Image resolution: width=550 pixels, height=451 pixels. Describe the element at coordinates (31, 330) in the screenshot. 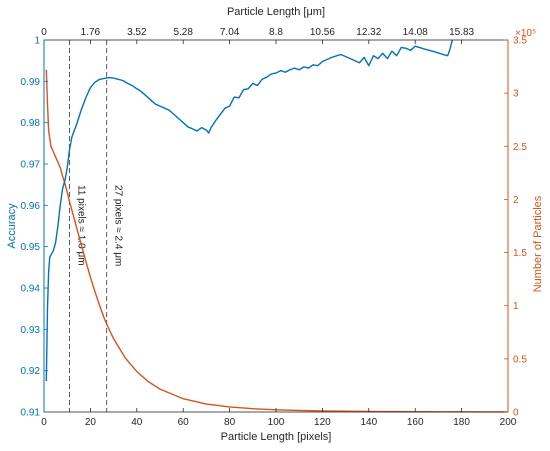

I see `y-left-tick-label: 0.93` at that location.